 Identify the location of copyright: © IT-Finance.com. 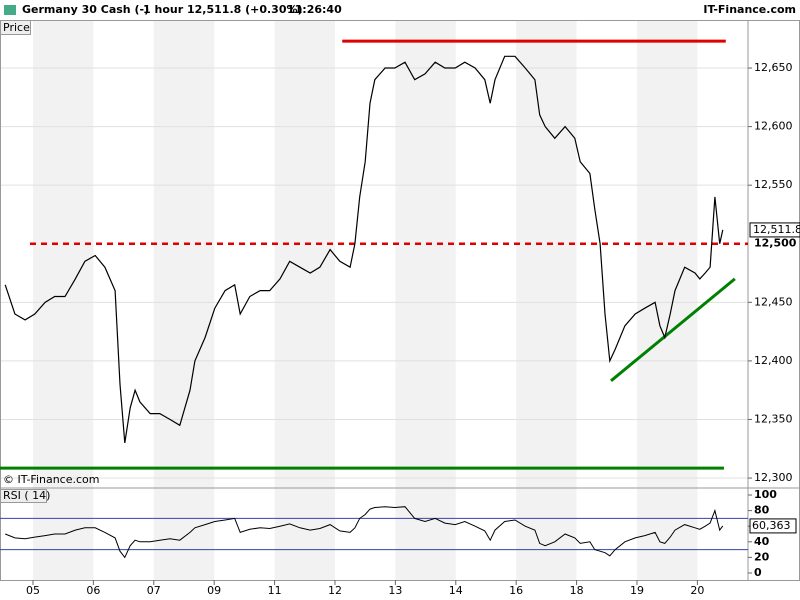
(51, 479).